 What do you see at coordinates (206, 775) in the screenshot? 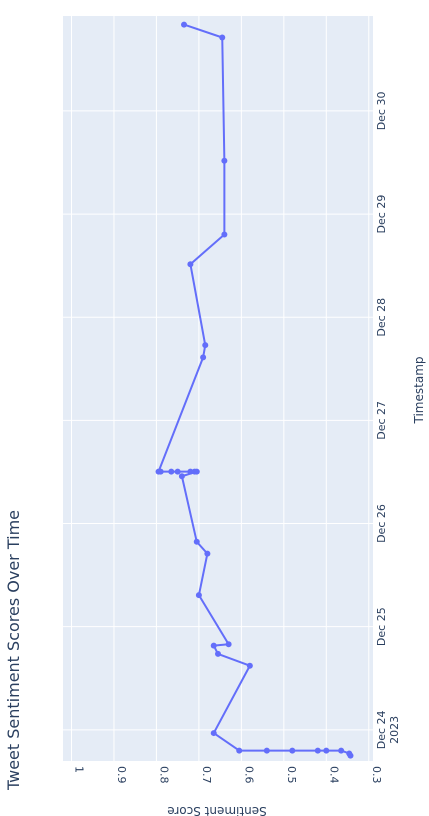
I see `y-tick-label: 0.7` at bounding box center [206, 775].